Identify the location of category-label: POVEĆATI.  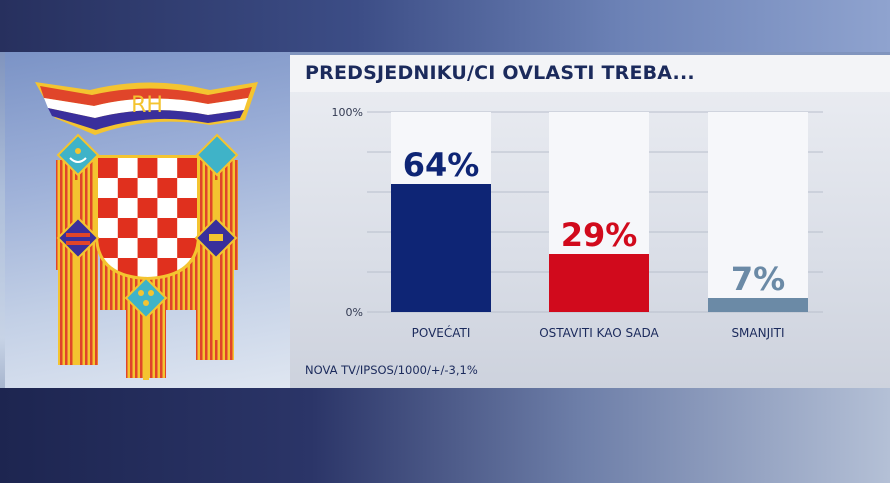
(441, 332).